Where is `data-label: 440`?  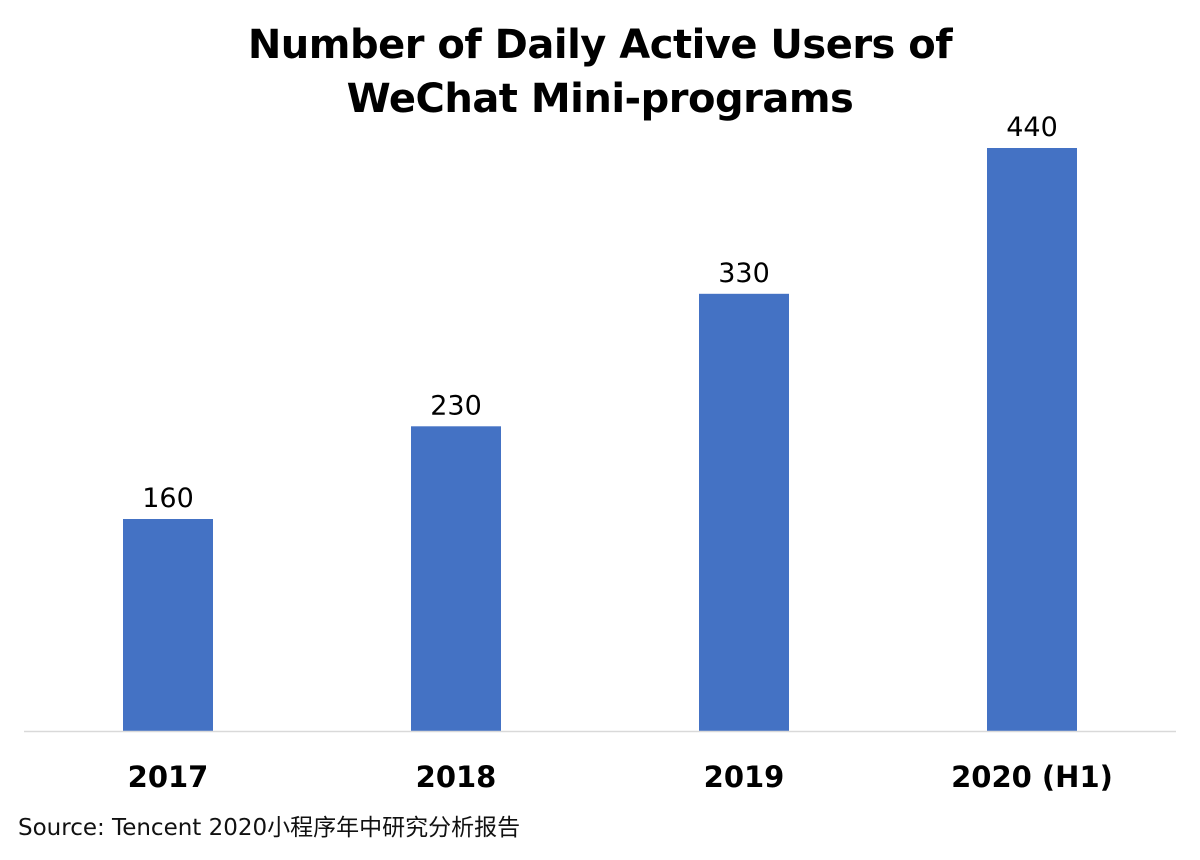
data-label: 440 is located at coordinates (1032, 127).